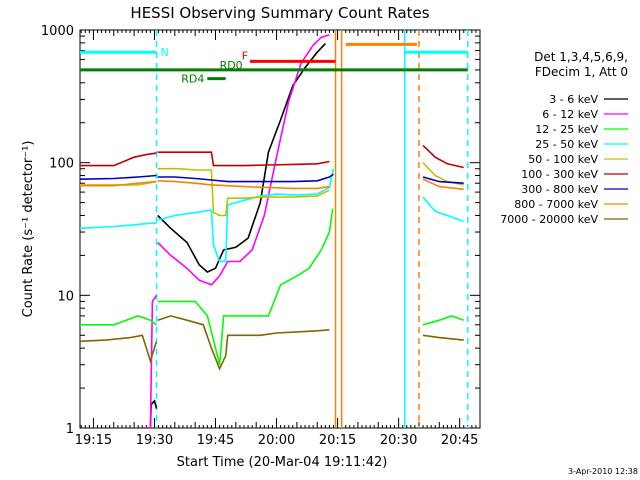 This screenshot has width=640, height=480. Describe the element at coordinates (581, 72) in the screenshot. I see `legend-header-line2: FDecim 1, Att 0` at that location.